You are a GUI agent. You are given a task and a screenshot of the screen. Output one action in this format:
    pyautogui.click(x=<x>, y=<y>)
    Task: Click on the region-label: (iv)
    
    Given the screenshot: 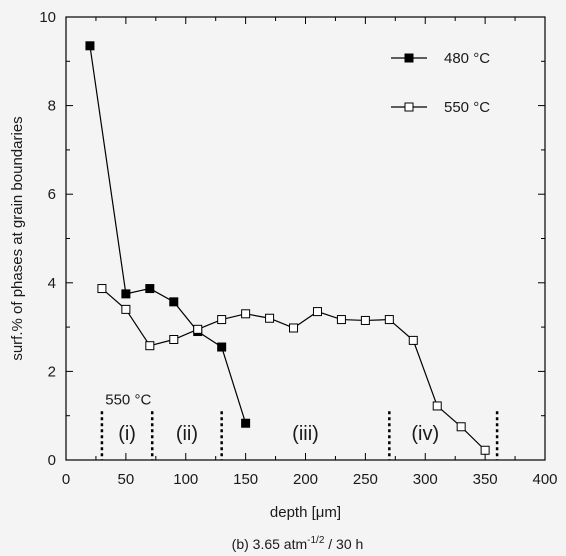 What is the action you would take?
    pyautogui.click(x=425, y=434)
    